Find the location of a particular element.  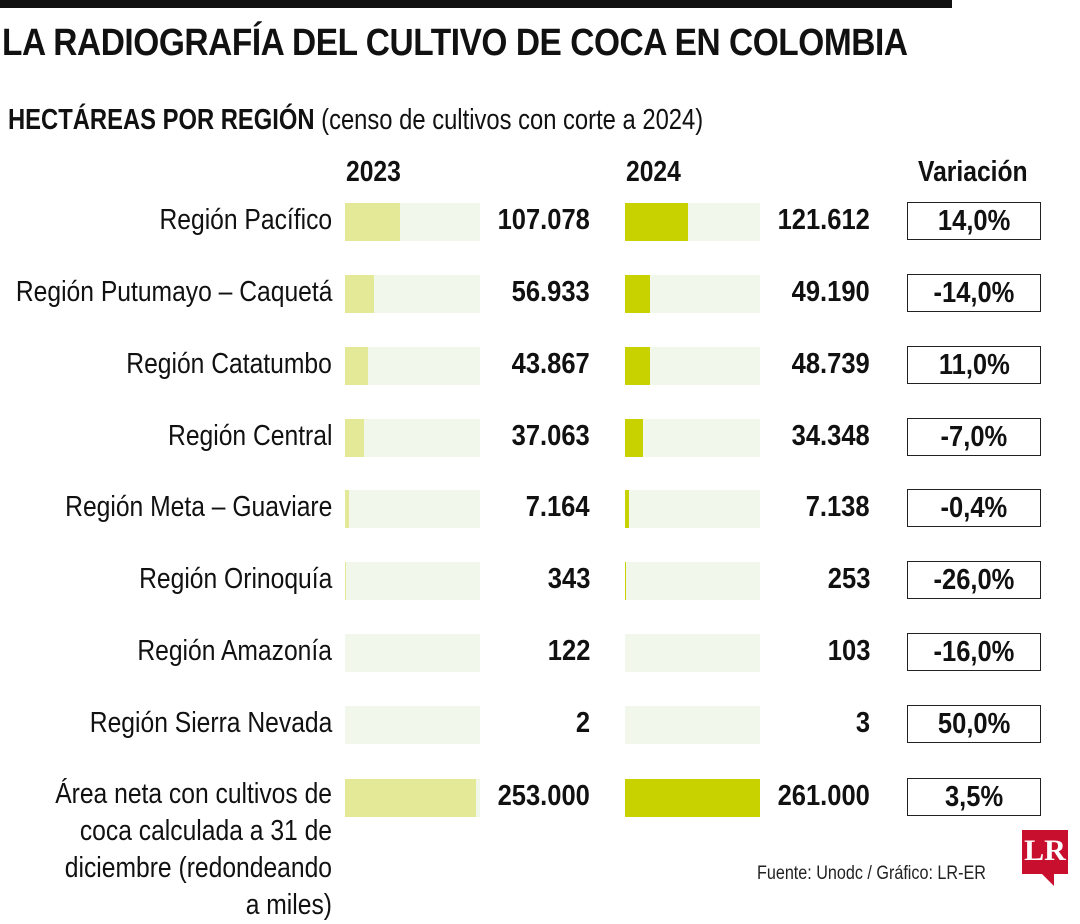

chart-row: Región Orinoquía 343 253 -26,0% is located at coordinates (540, 581).